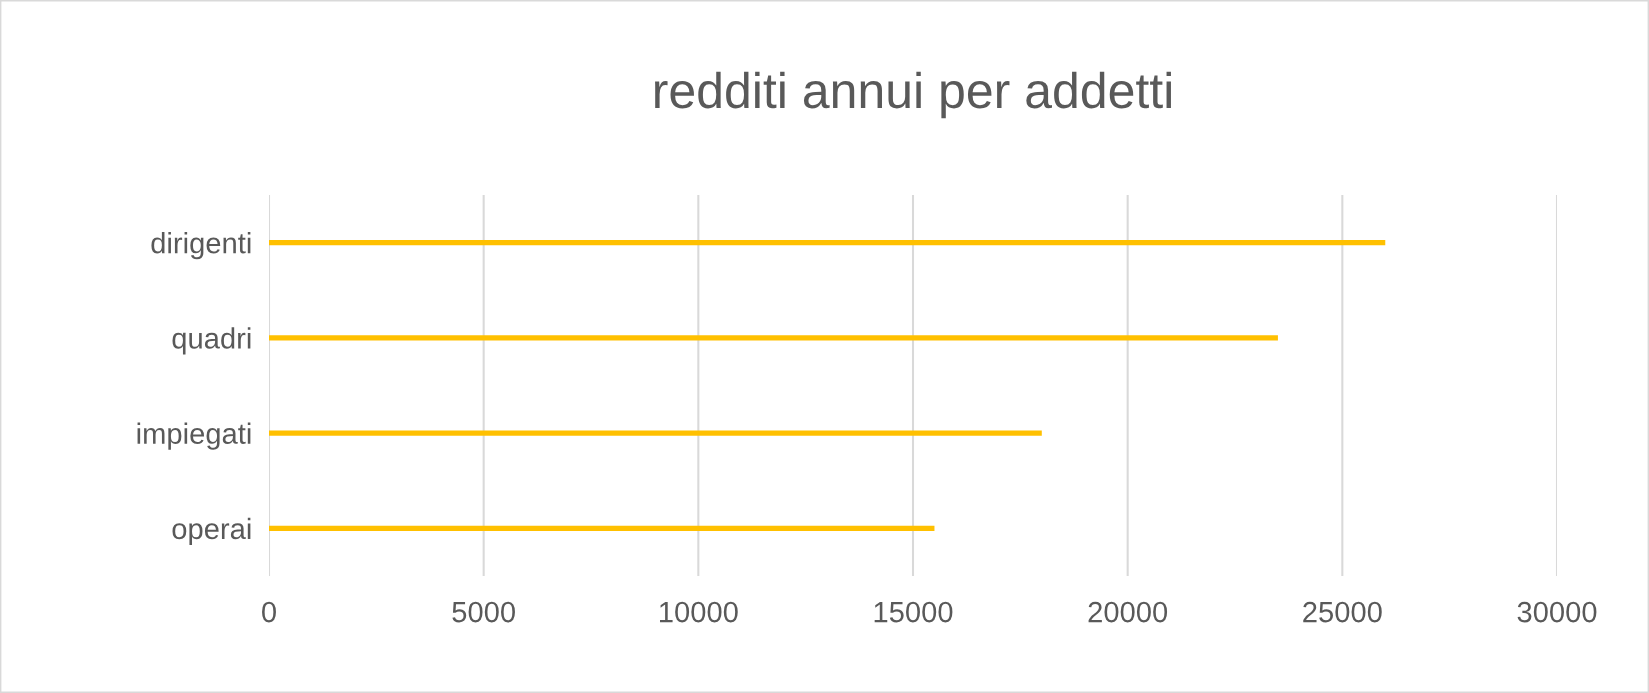 The height and width of the screenshot is (693, 1649). I want to click on y-tick-label: dirigenti, so click(201, 246).